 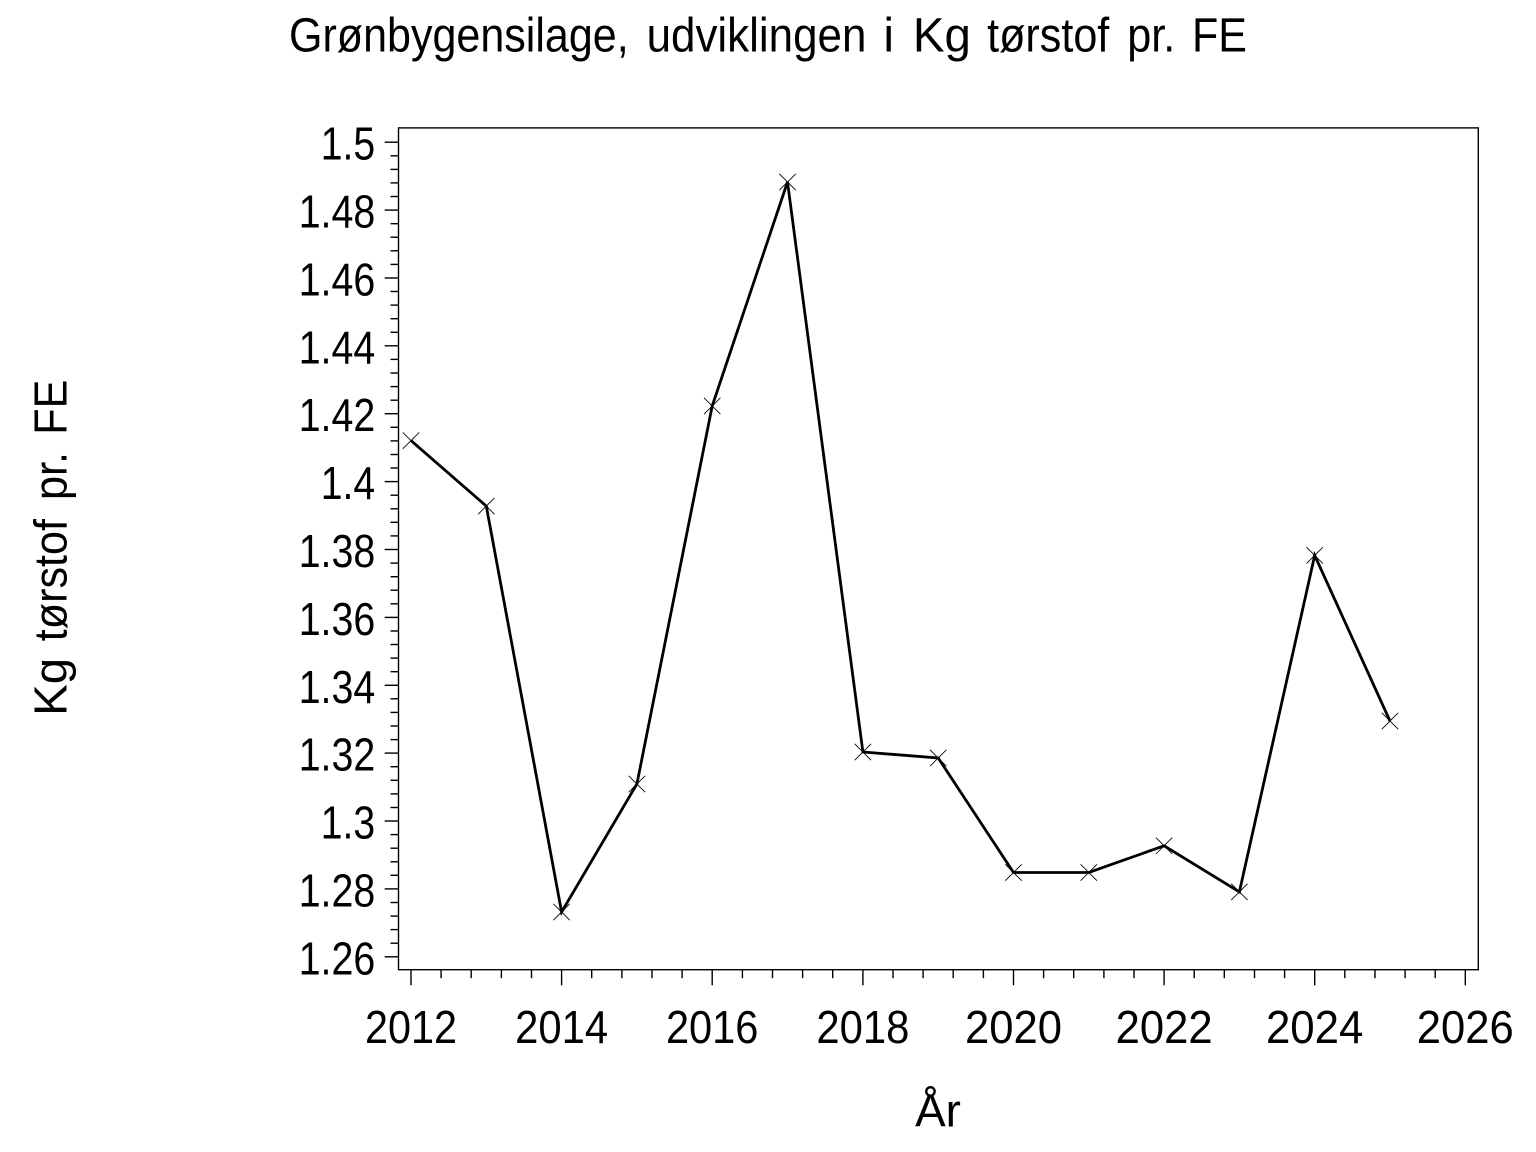 I want to click on svg-text: i, so click(x=888, y=36).